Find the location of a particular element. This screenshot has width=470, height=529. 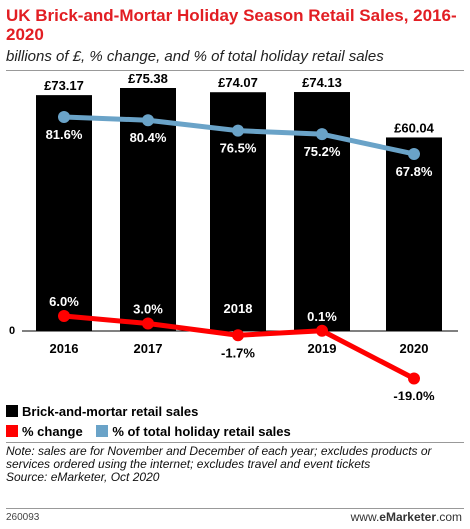

change-label-2020: -19.0% is located at coordinates (414, 395).